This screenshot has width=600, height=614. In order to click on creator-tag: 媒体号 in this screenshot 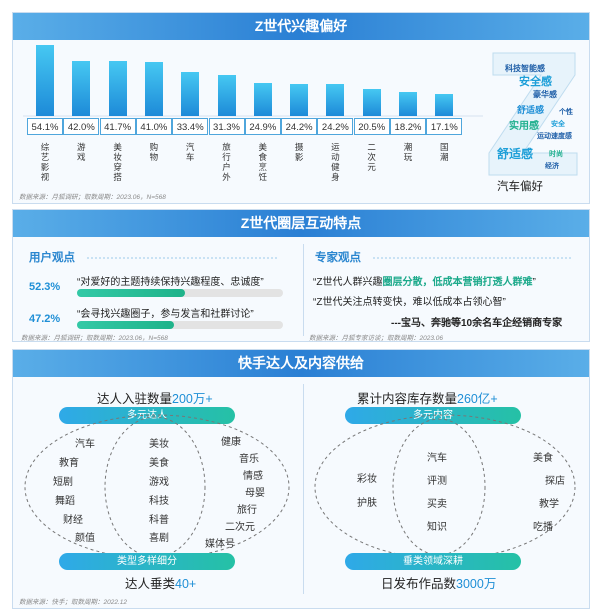, I will do `click(220, 544)`.